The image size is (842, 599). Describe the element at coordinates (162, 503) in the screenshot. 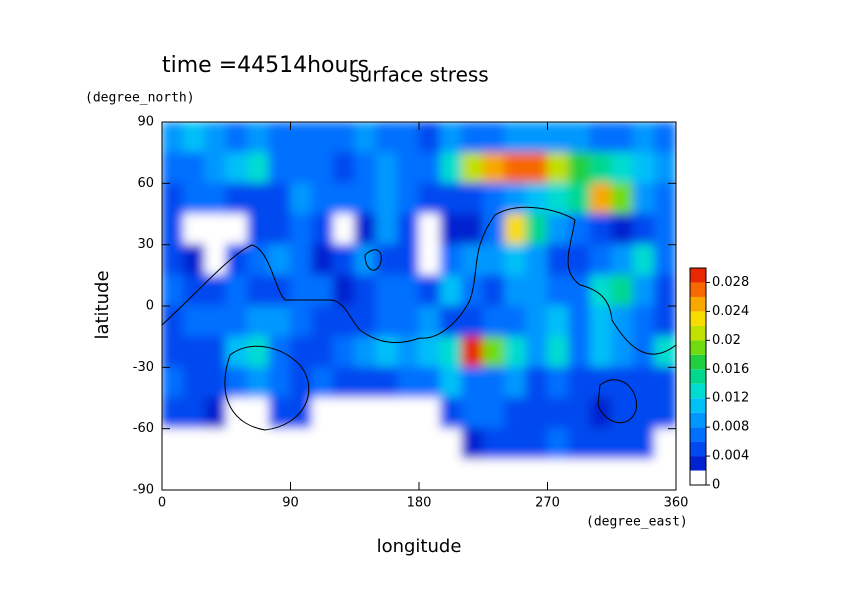

I see `x-tick-label: 0` at that location.